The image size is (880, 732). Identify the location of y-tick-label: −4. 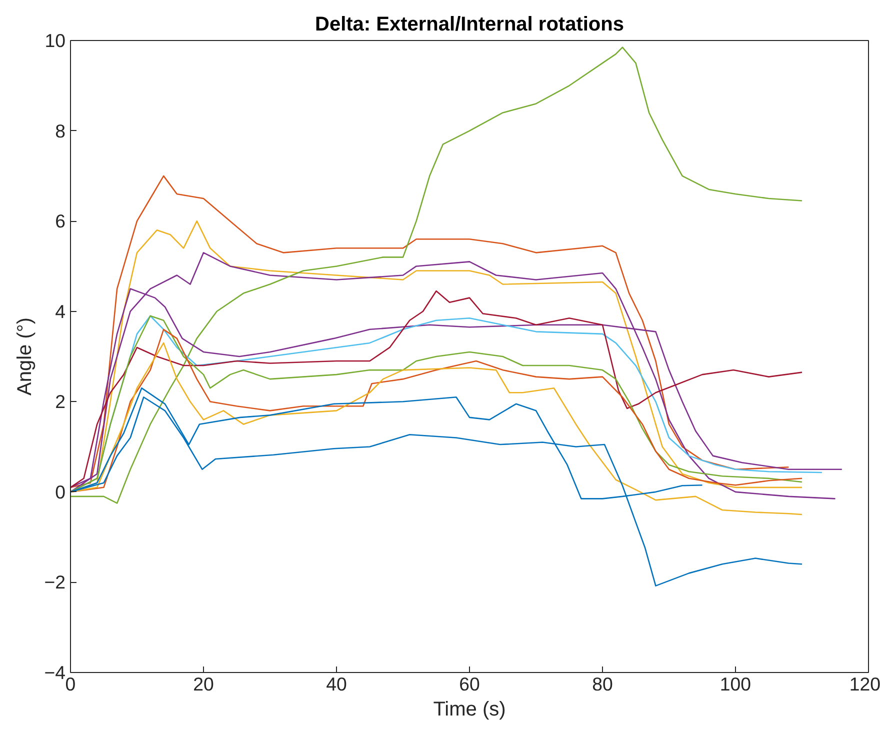
(55, 672).